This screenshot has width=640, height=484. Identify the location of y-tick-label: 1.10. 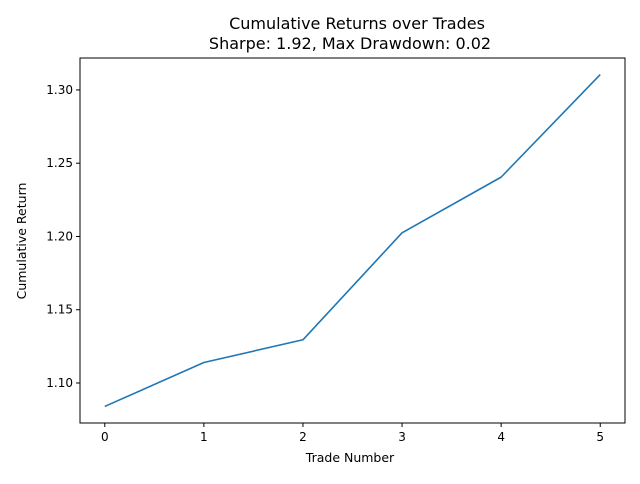
(59, 383).